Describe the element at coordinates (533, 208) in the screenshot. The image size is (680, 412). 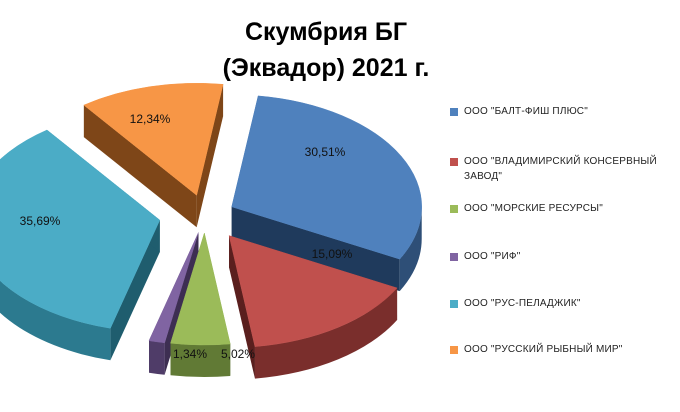
I see `legend-label-morskie: ООО "МОРСКИЕ РЕСУРСЫ"` at that location.